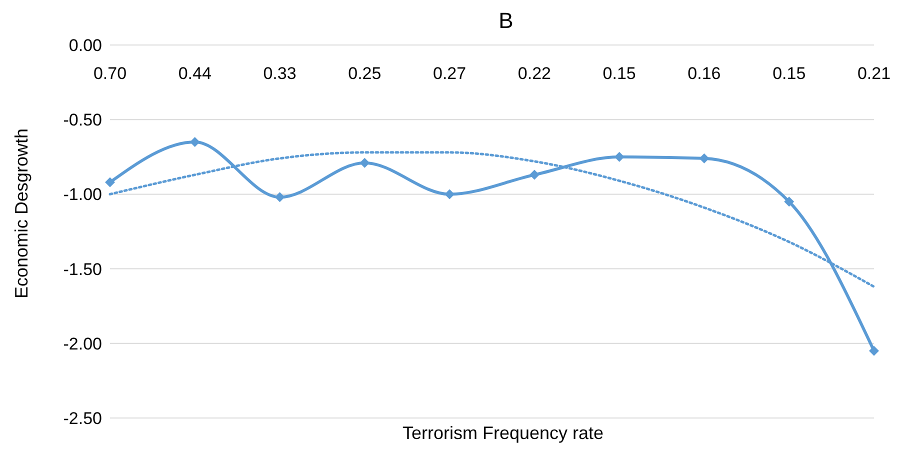 This screenshot has width=912, height=452. What do you see at coordinates (874, 73) in the screenshot?
I see `x-tick-label: 0.21` at bounding box center [874, 73].